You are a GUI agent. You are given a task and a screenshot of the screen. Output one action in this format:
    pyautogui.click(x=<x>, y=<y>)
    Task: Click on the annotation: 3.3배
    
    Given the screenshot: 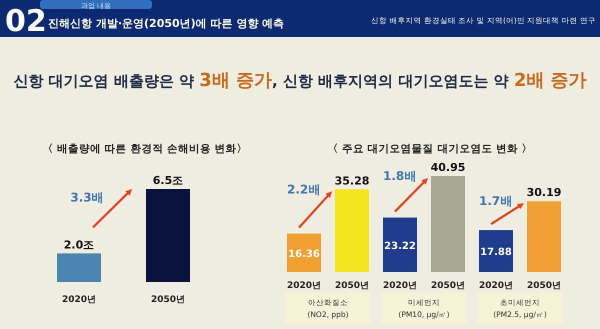 What is the action you would take?
    pyautogui.click(x=87, y=197)
    